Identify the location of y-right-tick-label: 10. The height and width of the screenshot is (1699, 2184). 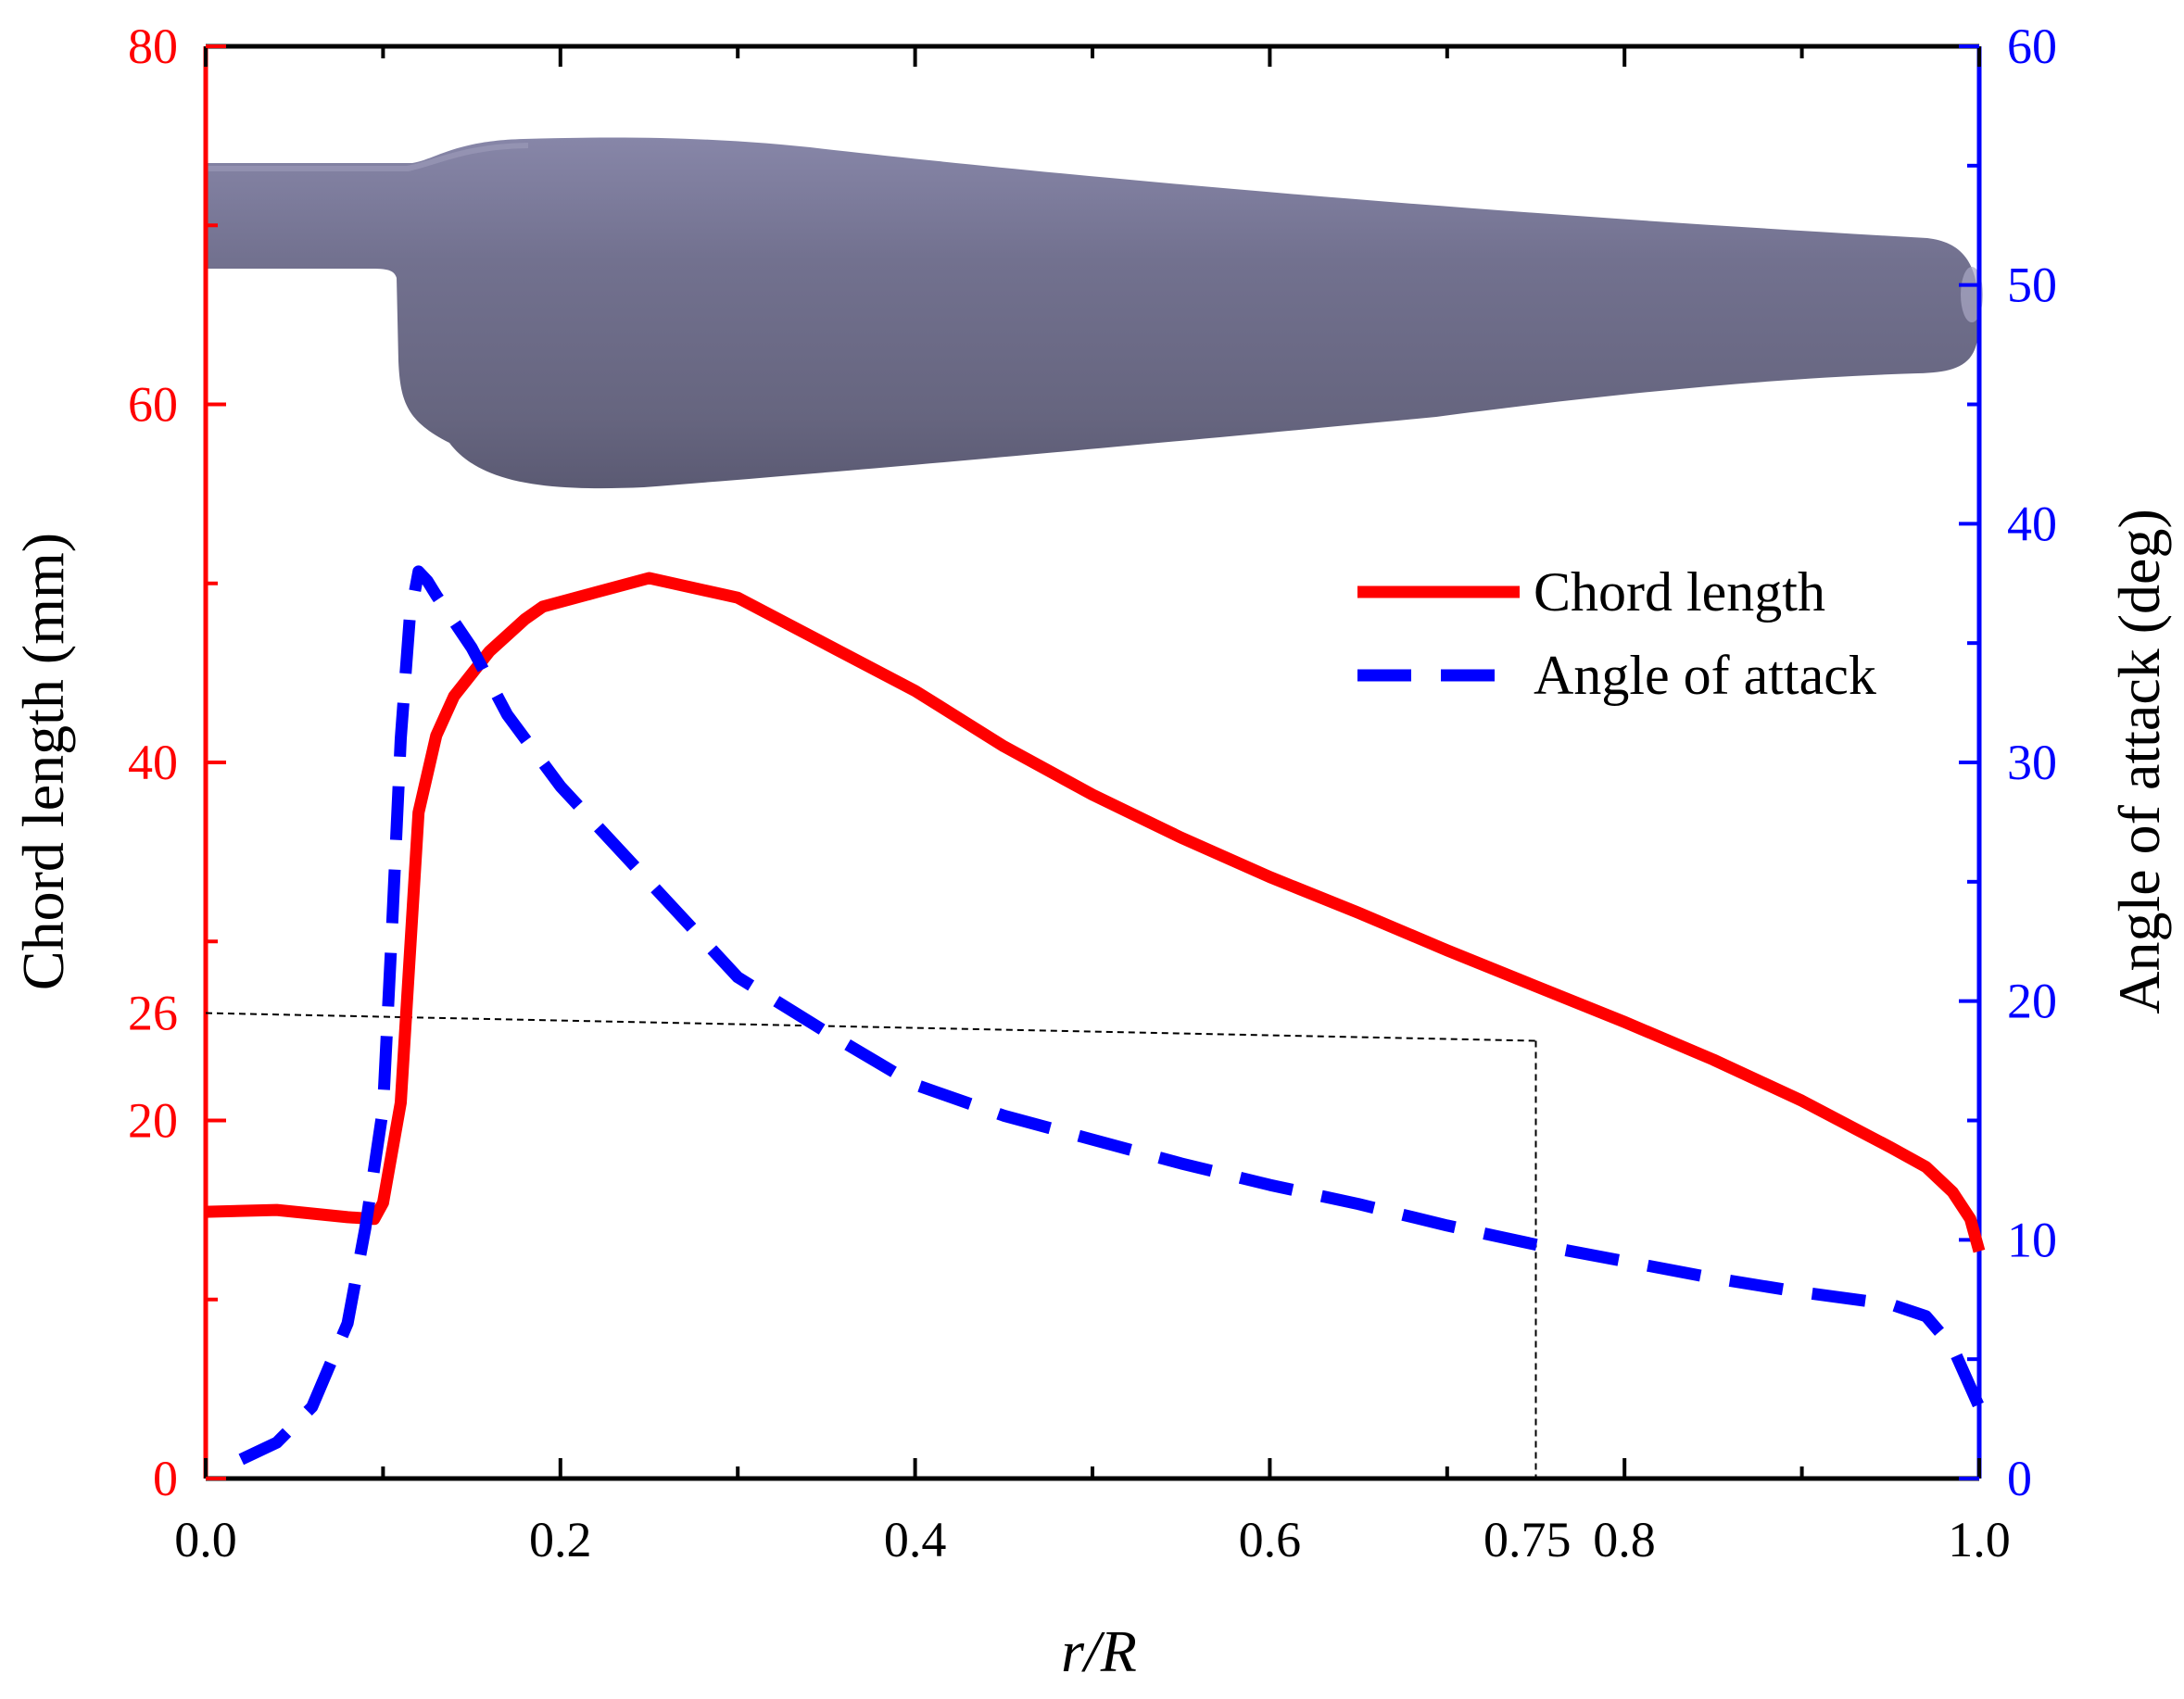
(2032, 1239).